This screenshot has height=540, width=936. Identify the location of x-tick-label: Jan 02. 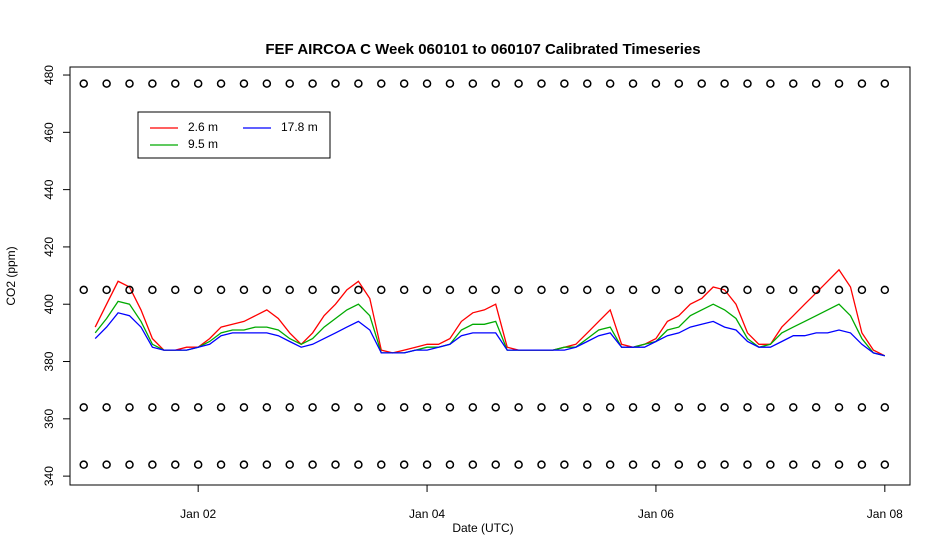
(198, 514).